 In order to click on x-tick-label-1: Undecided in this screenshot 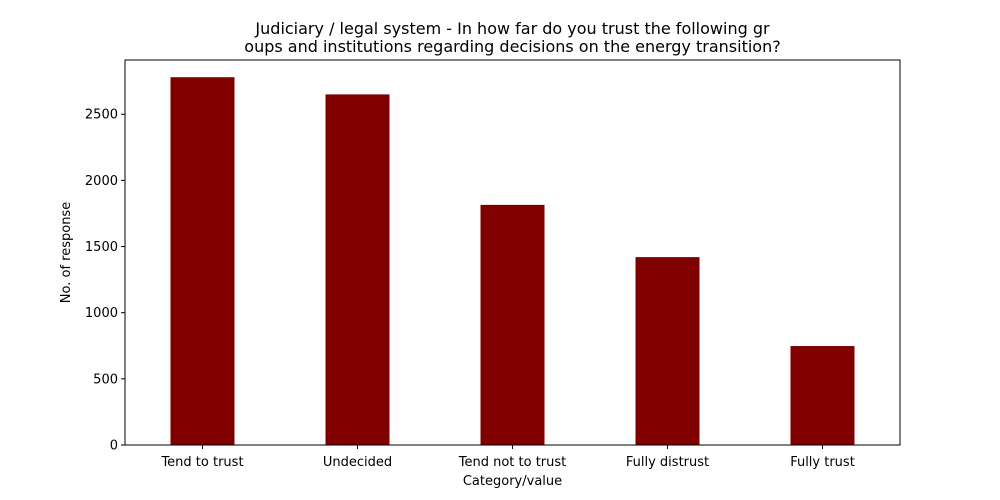, I will do `click(357, 462)`.